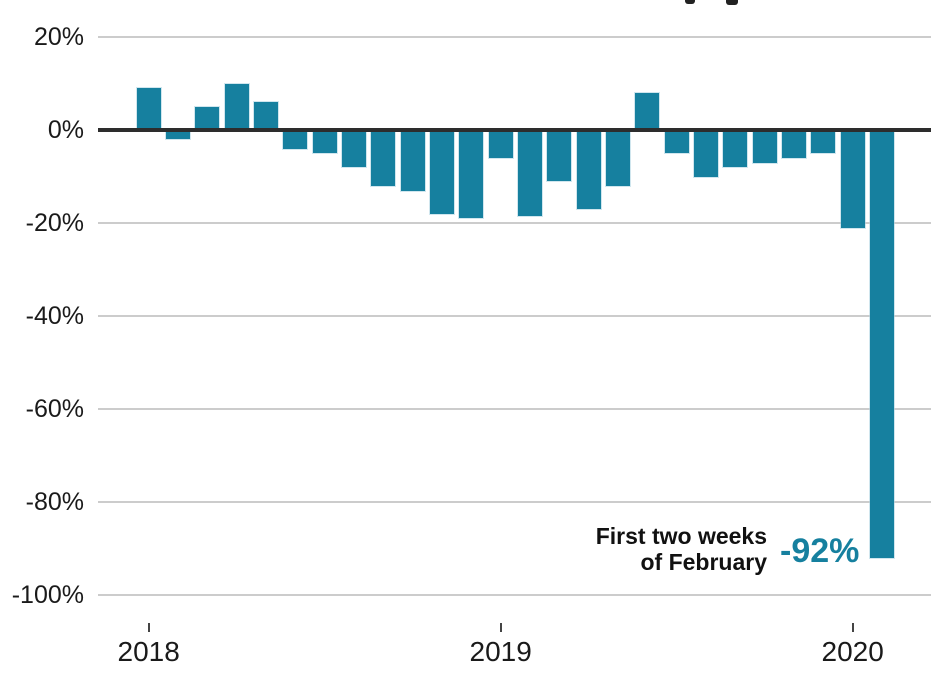  I want to click on annotation-line-1: First two weeks, so click(681, 536).